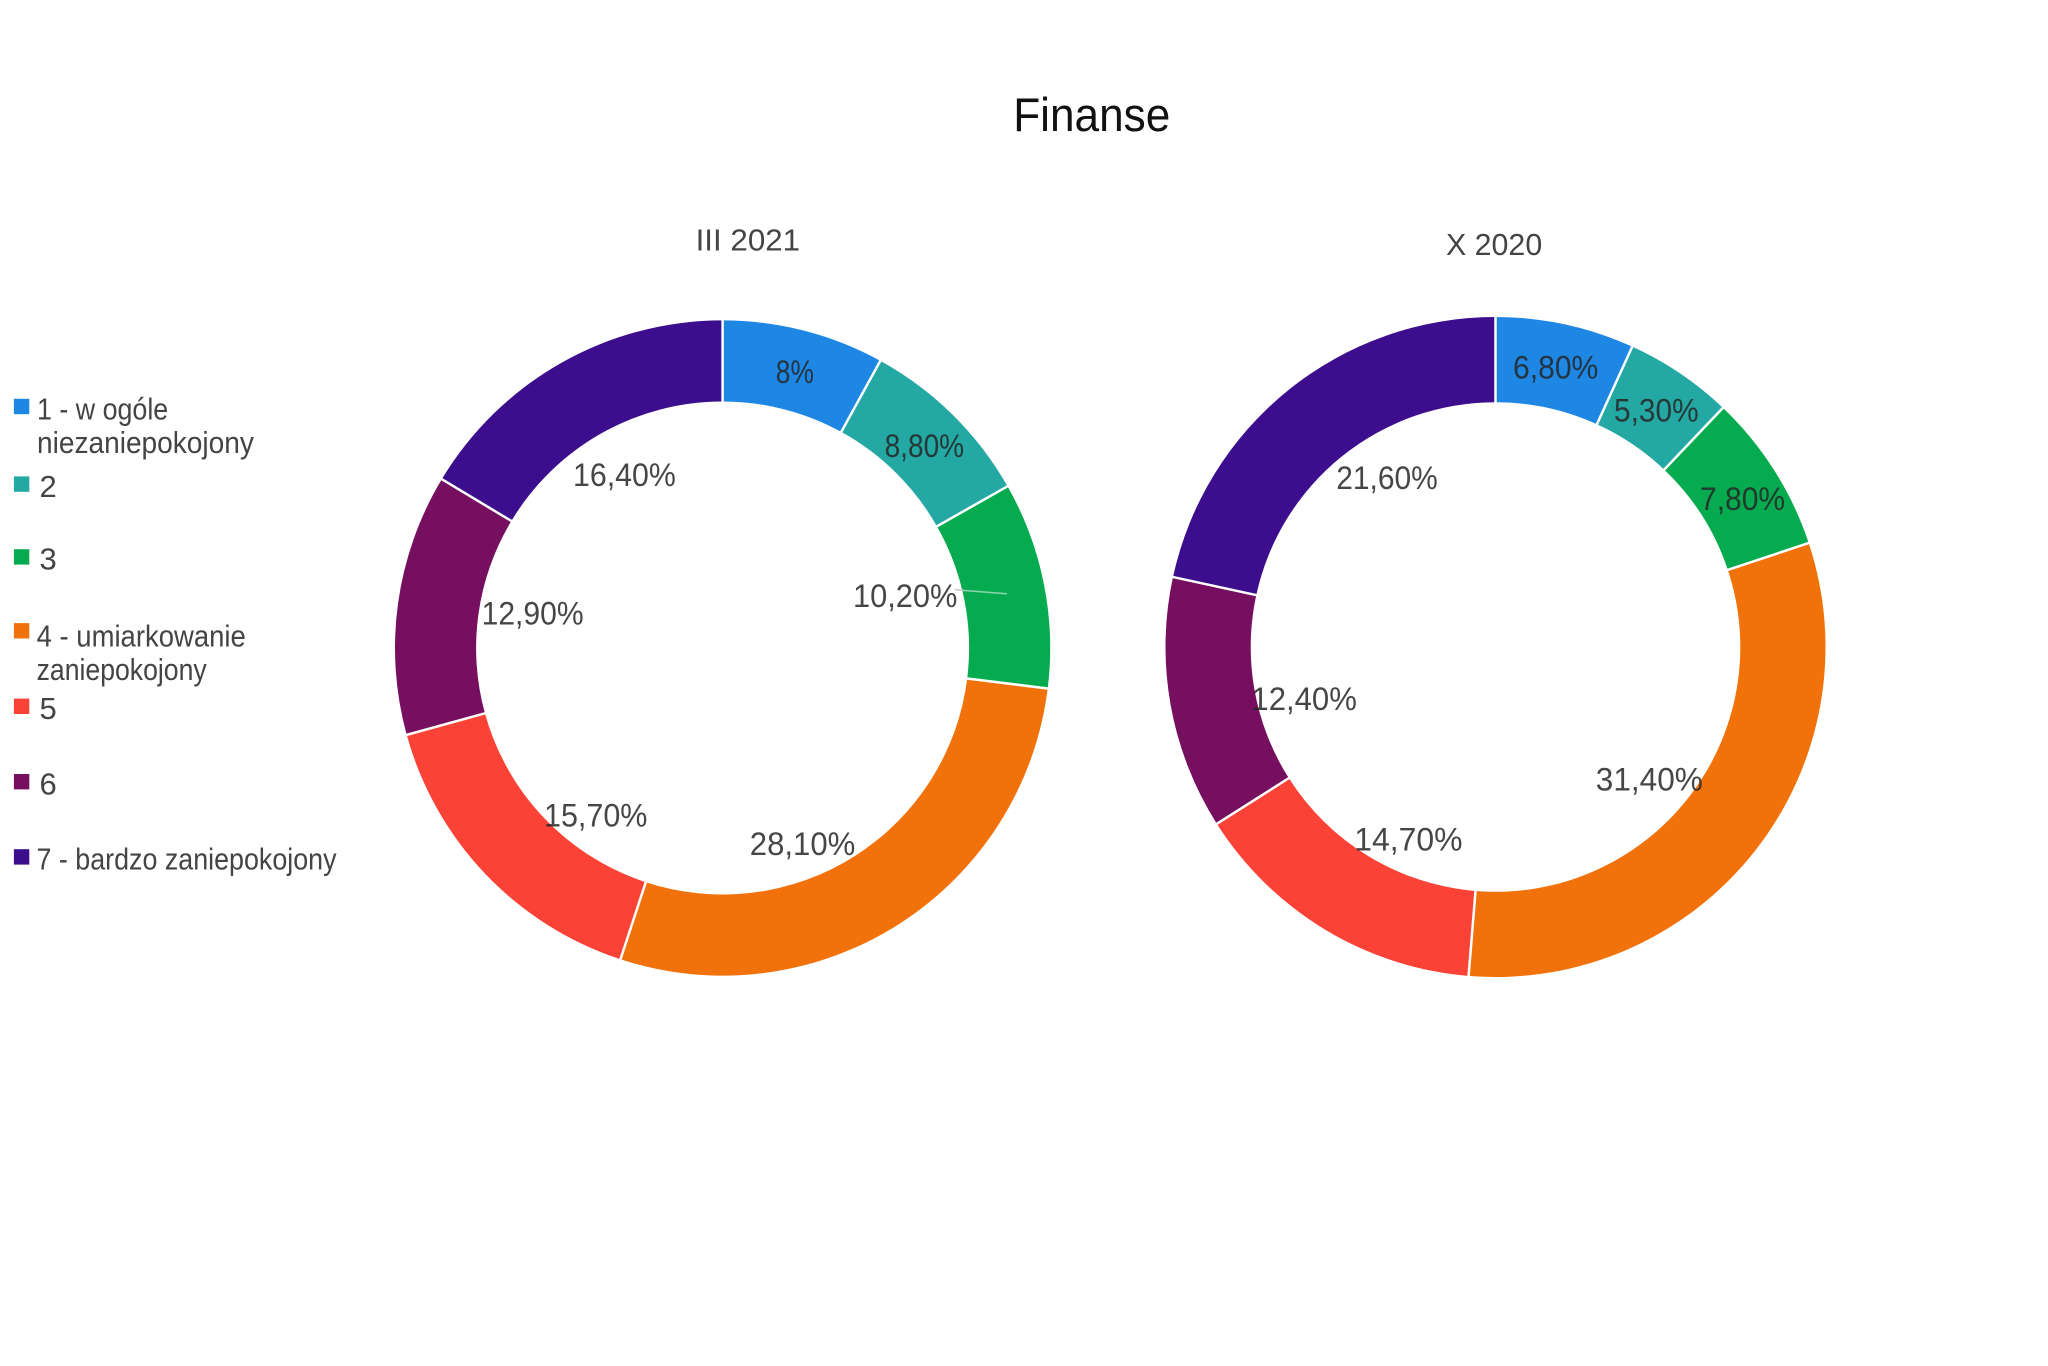 The height and width of the screenshot is (1366, 2048). I want to click on svg-text: zaniepokojony, so click(122, 669).